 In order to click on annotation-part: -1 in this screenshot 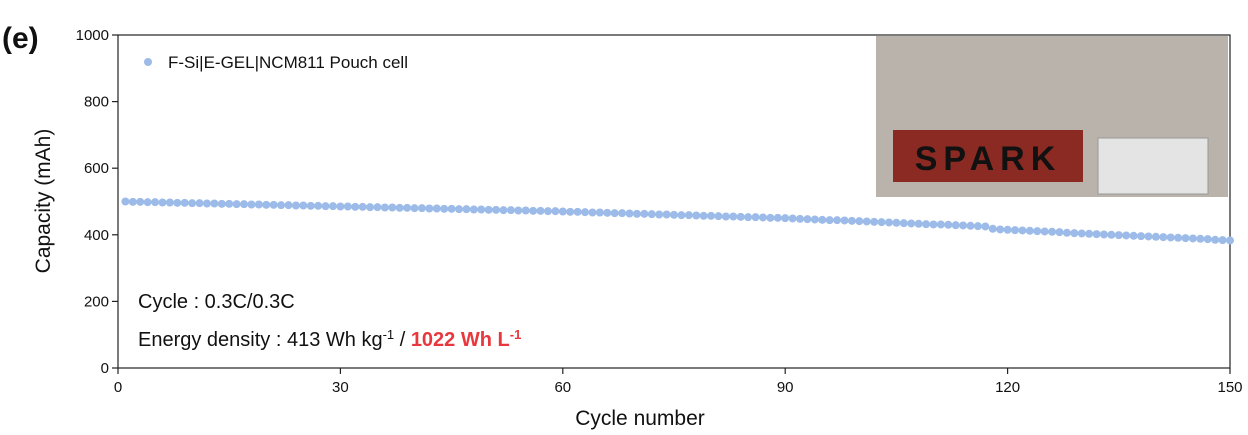, I will do `click(516, 334)`.